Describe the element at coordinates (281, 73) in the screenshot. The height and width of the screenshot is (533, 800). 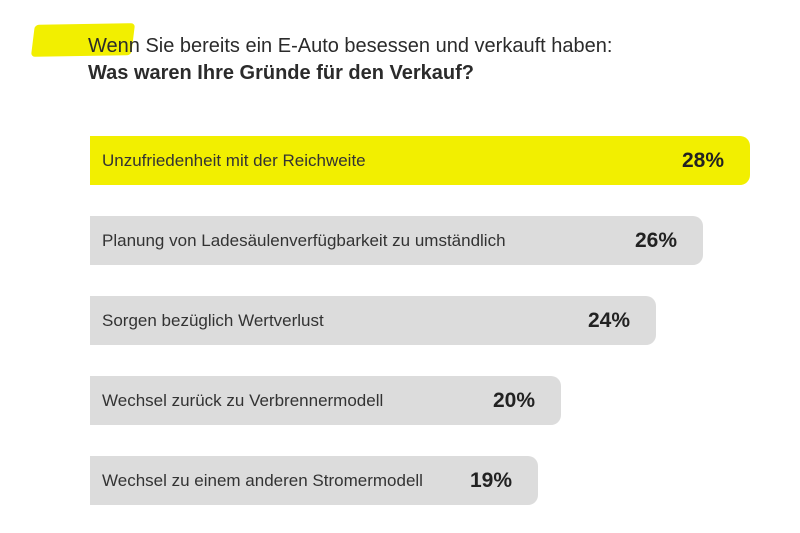
I see `chart-subtitle: Was waren Ihre Gründe für den Verkauf?` at that location.